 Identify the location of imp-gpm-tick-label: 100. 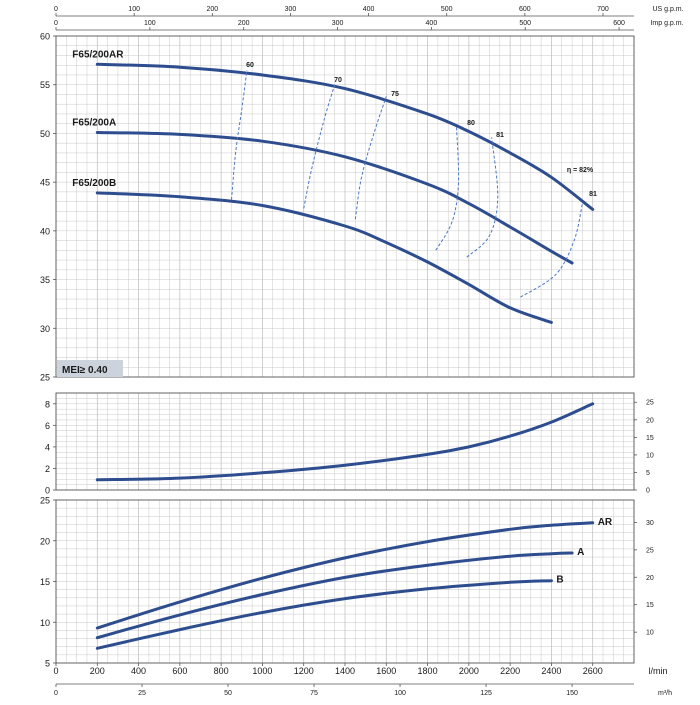
(150, 23).